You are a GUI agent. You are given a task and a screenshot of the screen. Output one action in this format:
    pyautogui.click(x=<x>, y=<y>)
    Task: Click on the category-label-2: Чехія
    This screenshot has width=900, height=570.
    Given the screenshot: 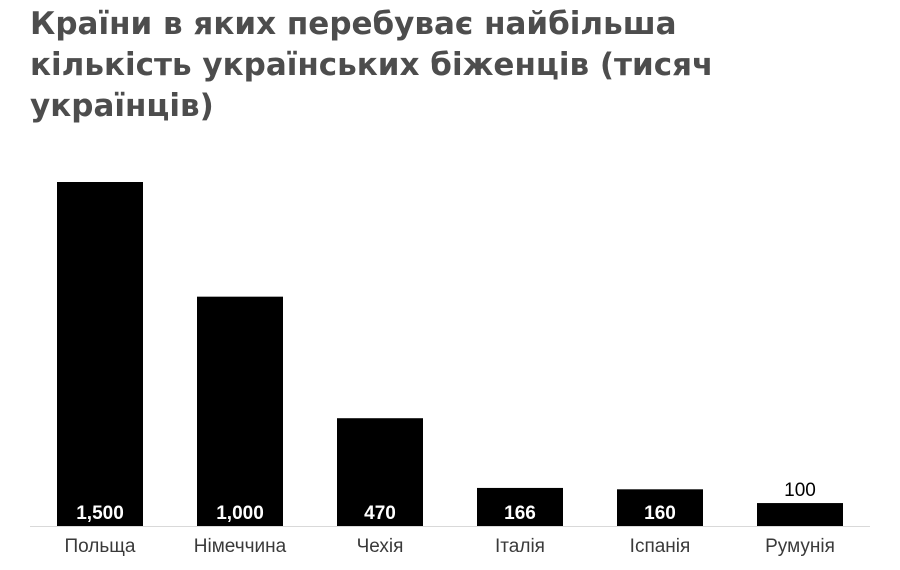 What is the action you would take?
    pyautogui.click(x=380, y=546)
    